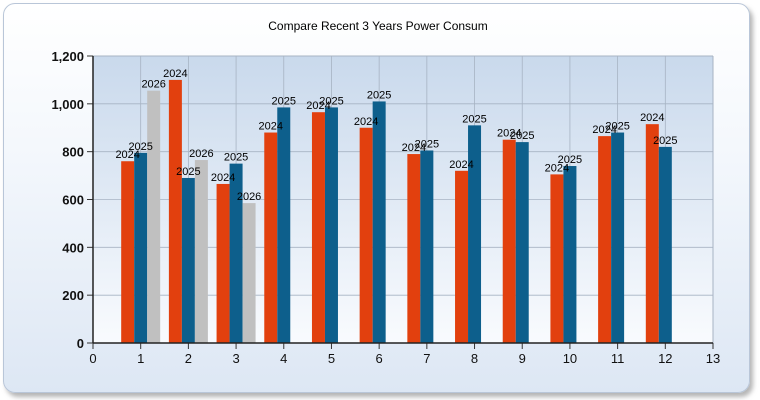 Image resolution: width=760 pixels, height=400 pixels. What do you see at coordinates (331, 358) in the screenshot?
I see `x-tick-label: 5` at bounding box center [331, 358].